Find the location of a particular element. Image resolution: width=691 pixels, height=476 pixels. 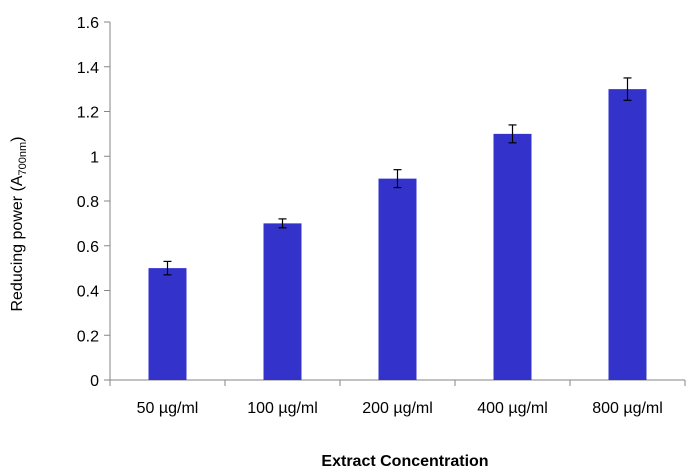

x-tick-label: 400 µg/ml is located at coordinates (512, 408).